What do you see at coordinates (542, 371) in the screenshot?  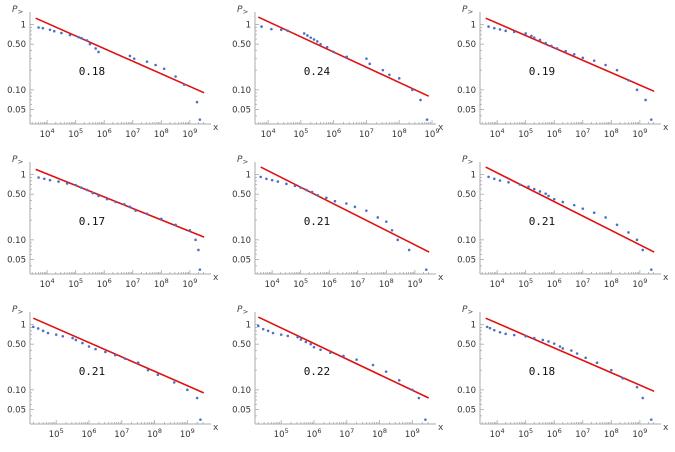 I see `exponent-annotation: 0.18` at bounding box center [542, 371].